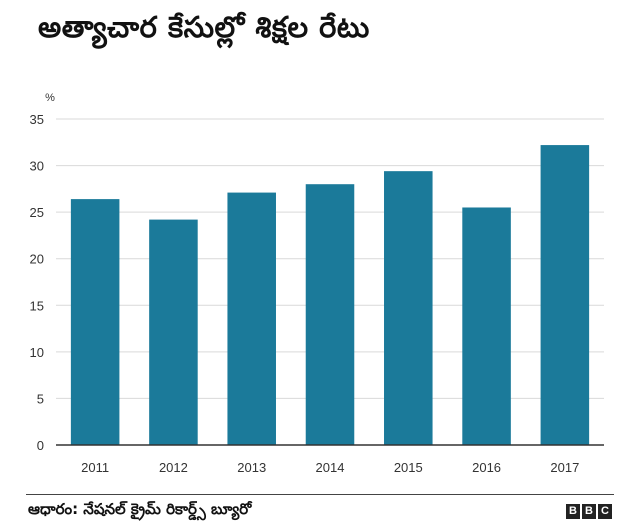  Describe the element at coordinates (37, 259) in the screenshot. I see `y-tick-label: 20` at that location.